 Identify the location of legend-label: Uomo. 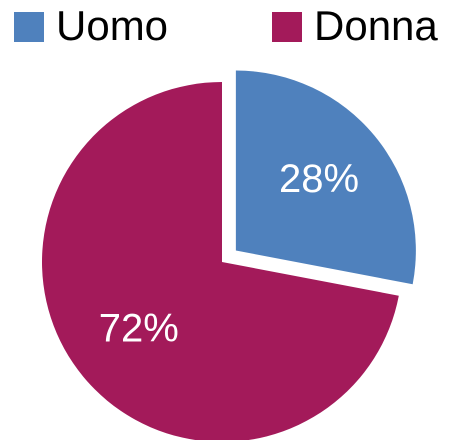
(112, 25).